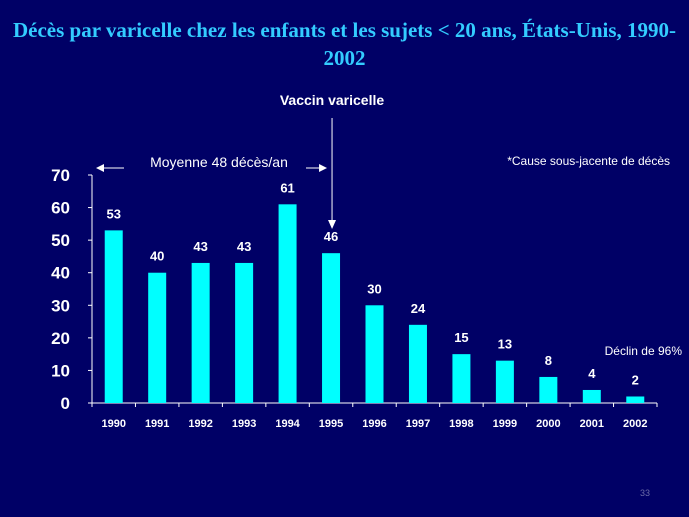 The width and height of the screenshot is (689, 517). I want to click on bar-1990, so click(113, 316).